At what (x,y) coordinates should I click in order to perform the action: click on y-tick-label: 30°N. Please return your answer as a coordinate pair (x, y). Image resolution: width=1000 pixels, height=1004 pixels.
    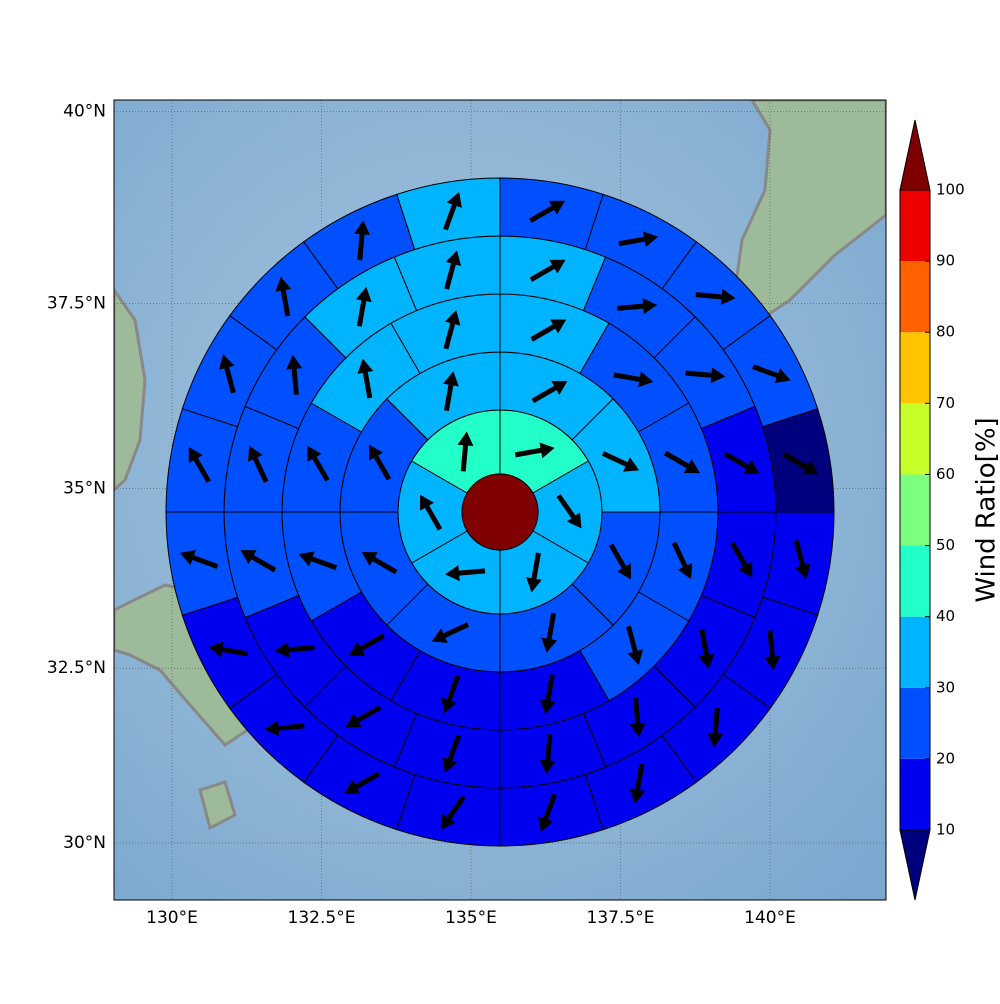
    Looking at the image, I should click on (84, 843).